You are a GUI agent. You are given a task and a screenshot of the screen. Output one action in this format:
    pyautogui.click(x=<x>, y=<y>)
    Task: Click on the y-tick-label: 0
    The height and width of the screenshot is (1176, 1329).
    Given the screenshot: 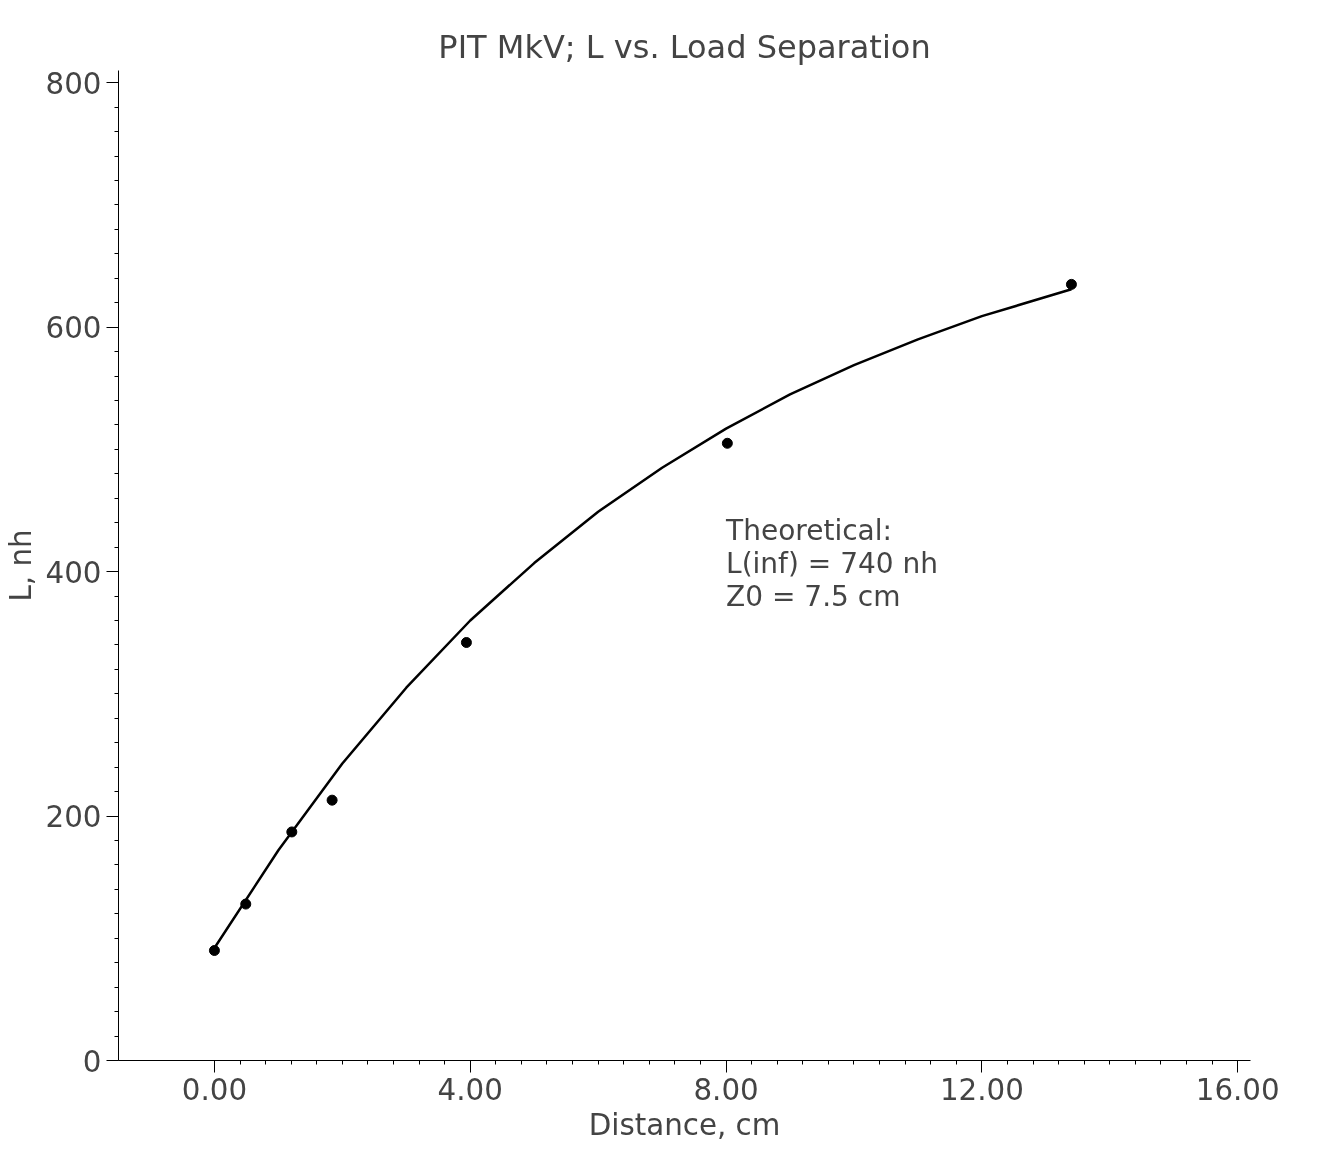 What is the action you would take?
    pyautogui.click(x=92, y=1061)
    